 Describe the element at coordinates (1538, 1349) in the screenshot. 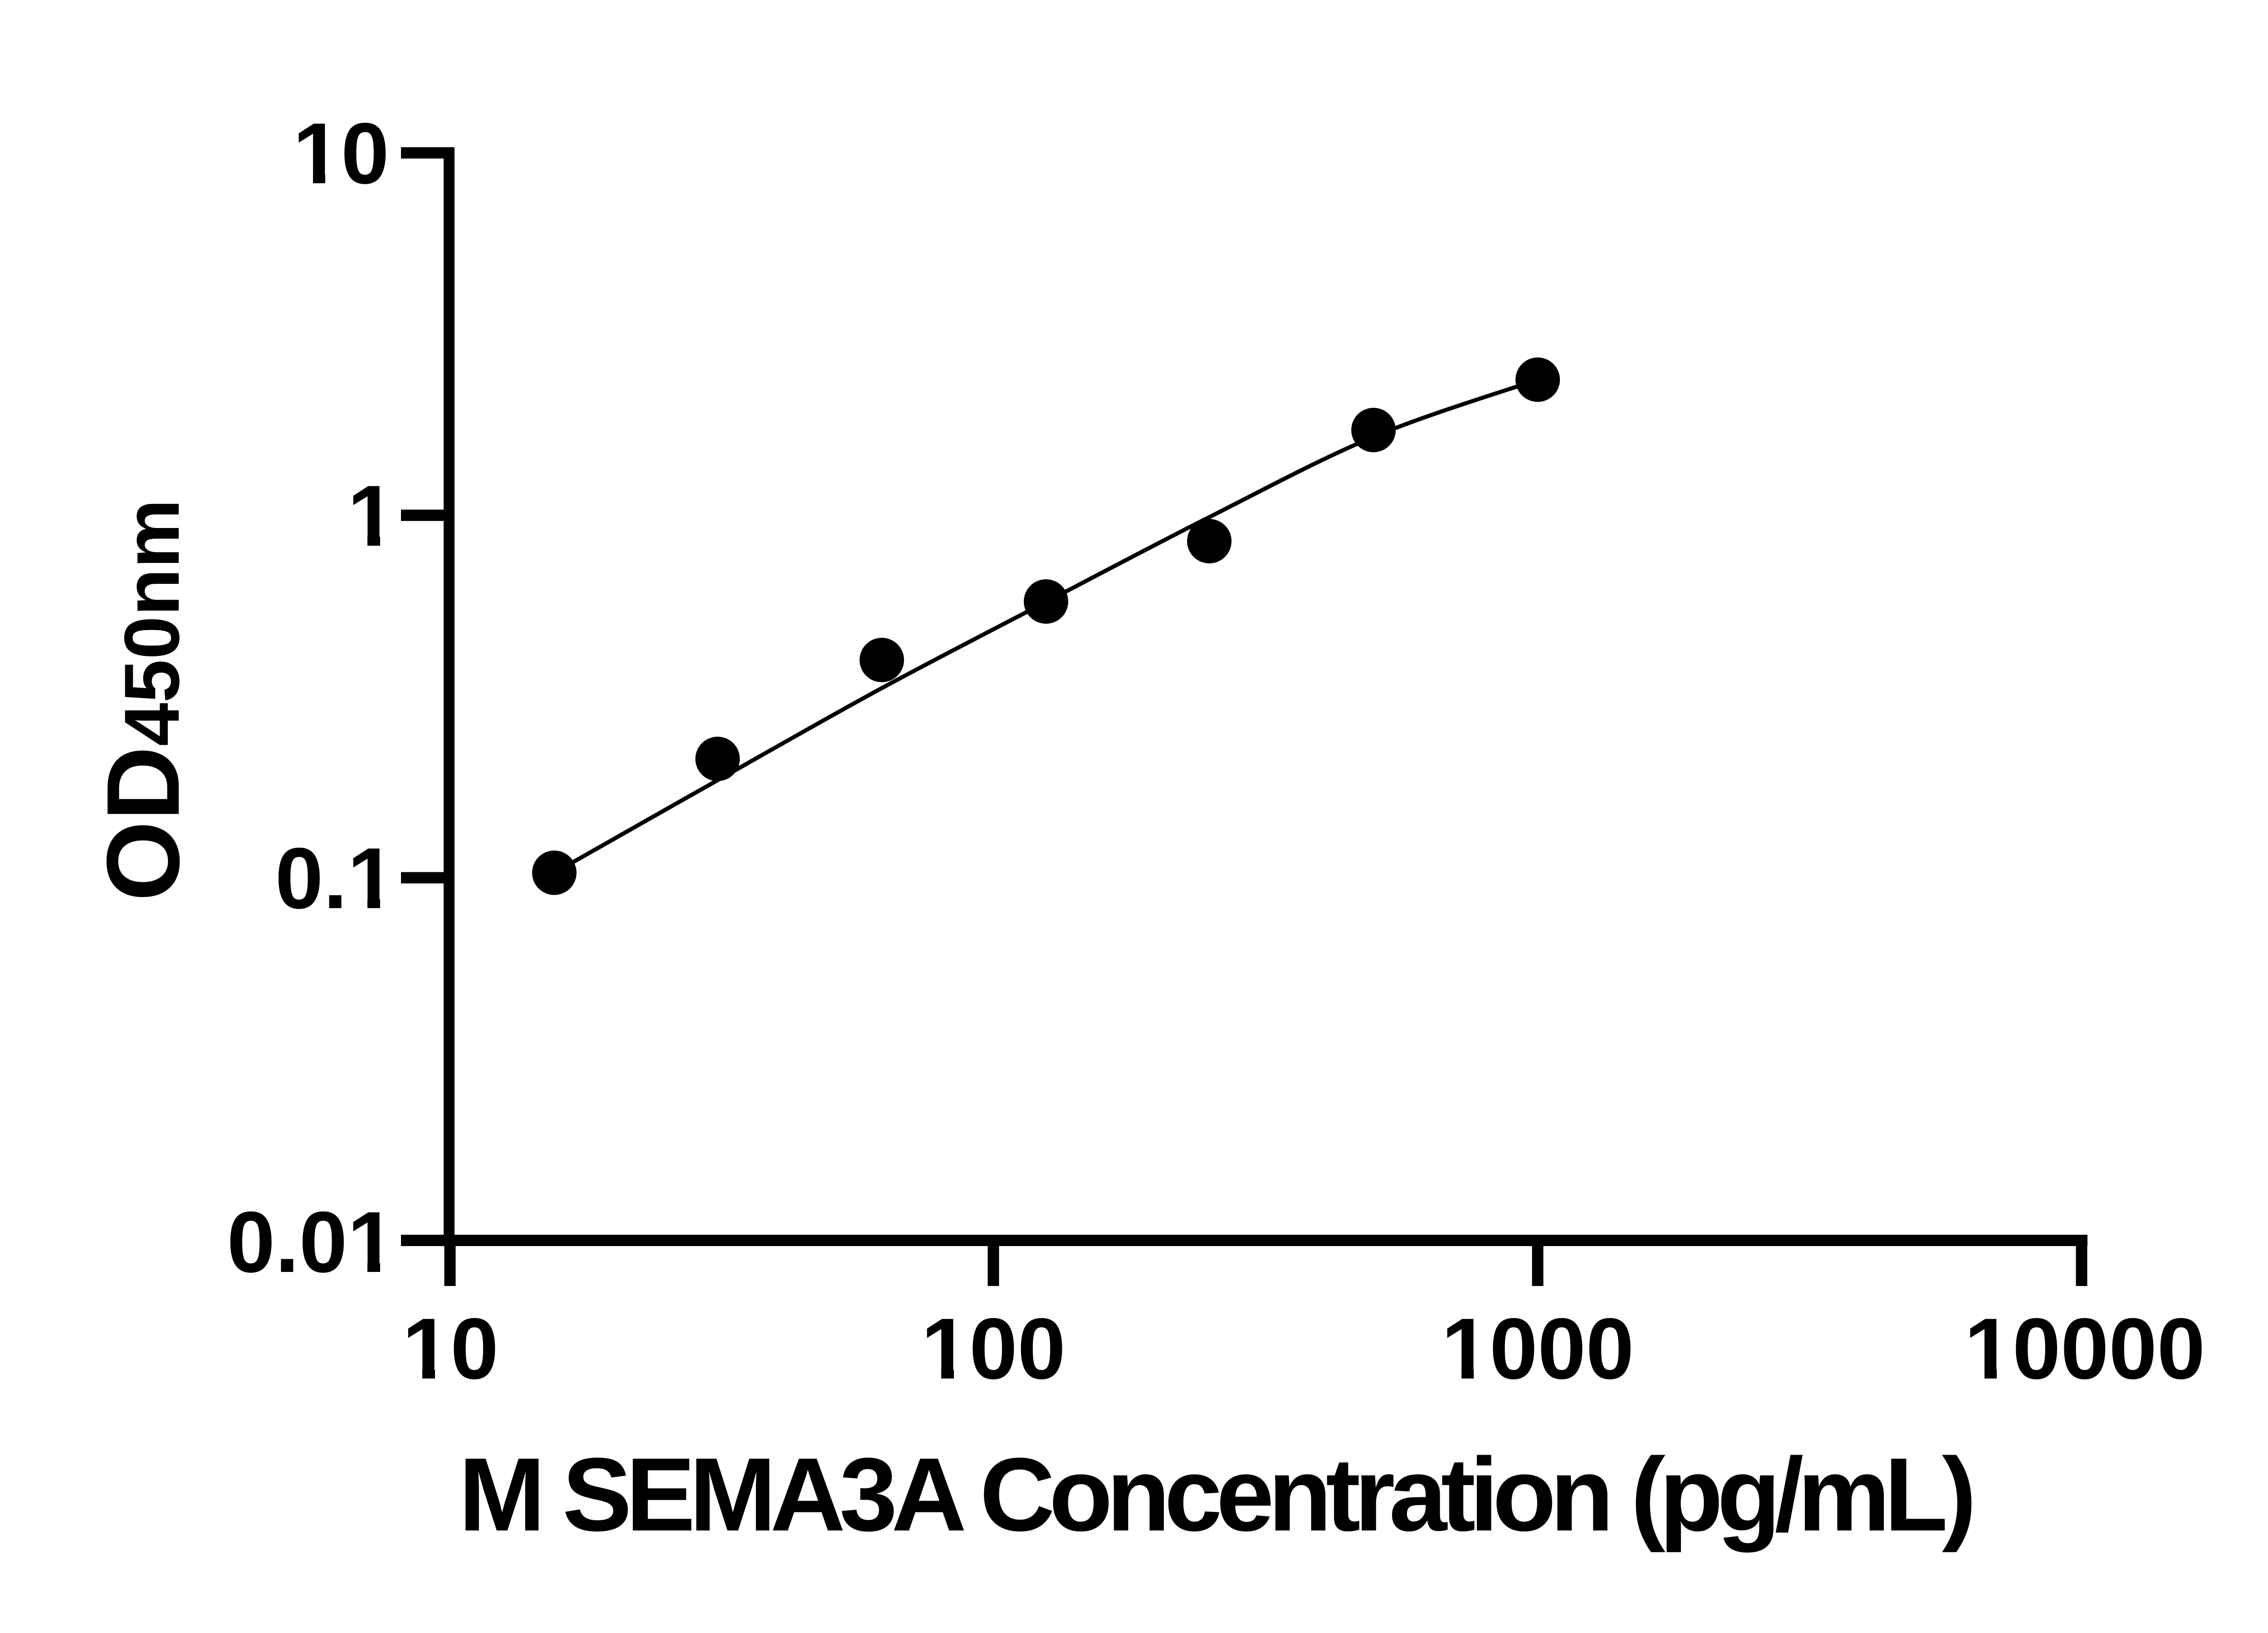

I see `svg-text: 1000` at that location.